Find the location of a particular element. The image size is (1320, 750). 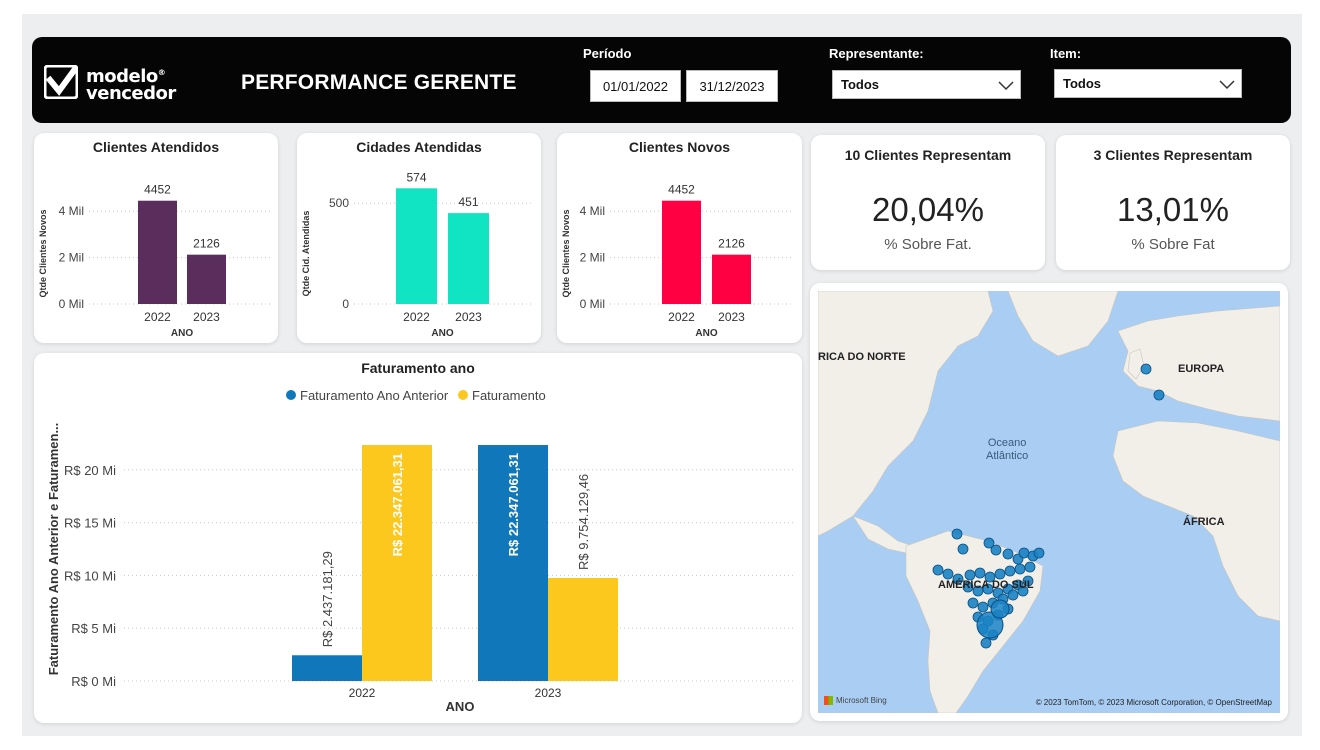

chart-title: Faturamento ano is located at coordinates (418, 368).